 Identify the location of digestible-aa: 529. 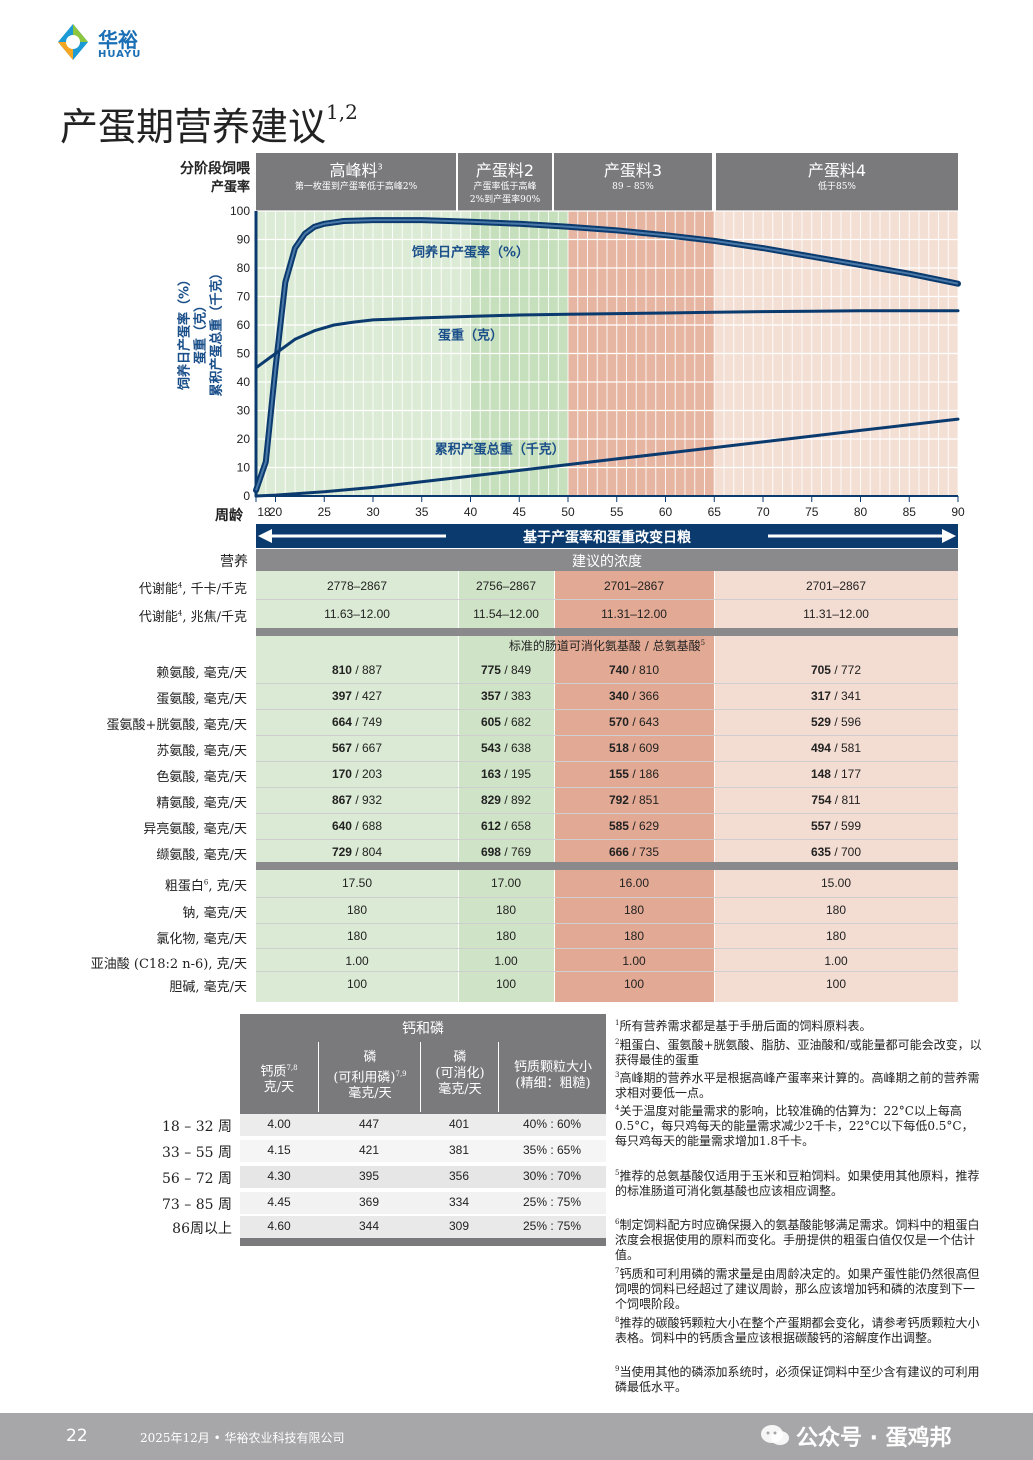
(820, 722).